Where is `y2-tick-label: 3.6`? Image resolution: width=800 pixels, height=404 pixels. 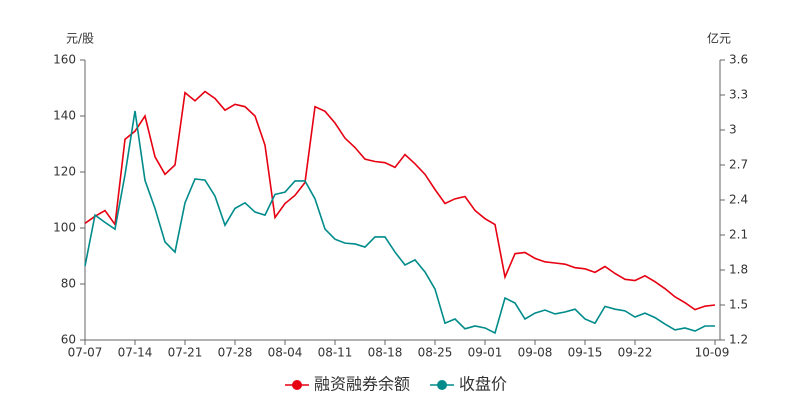
y2-tick-label: 3.6 is located at coordinates (738, 60).